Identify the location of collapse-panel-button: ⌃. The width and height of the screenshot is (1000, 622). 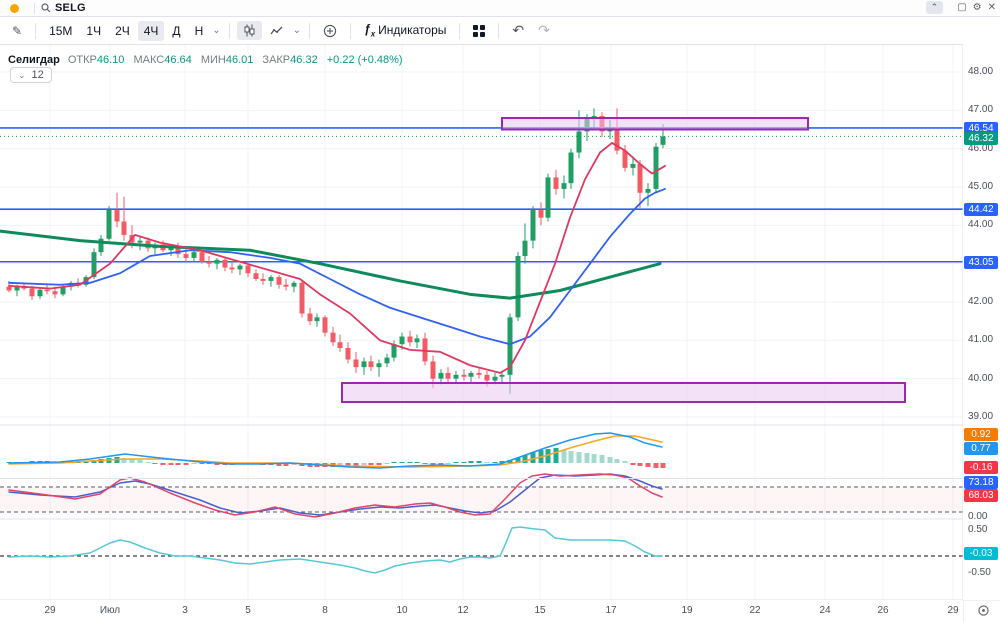
(934, 7).